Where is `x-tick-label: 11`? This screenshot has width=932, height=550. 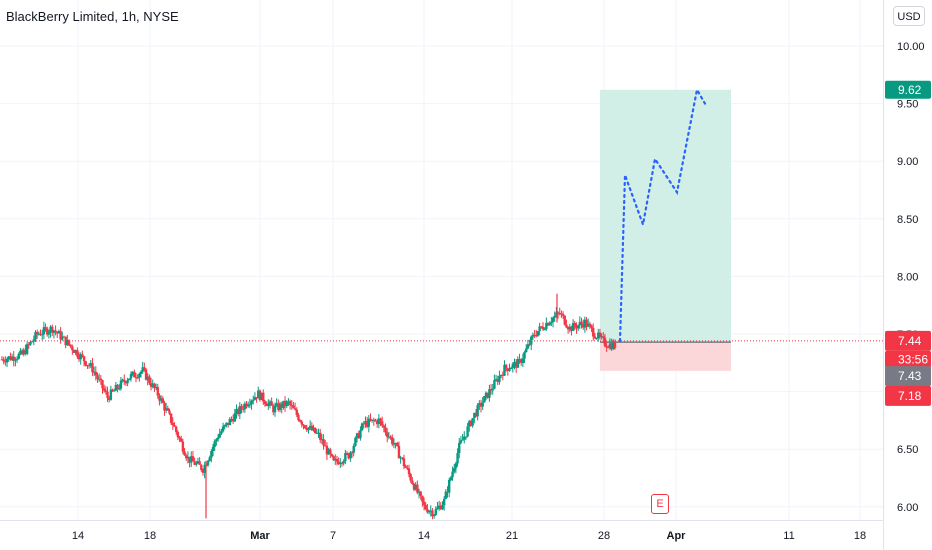
x-tick-label: 11 is located at coordinates (788, 536).